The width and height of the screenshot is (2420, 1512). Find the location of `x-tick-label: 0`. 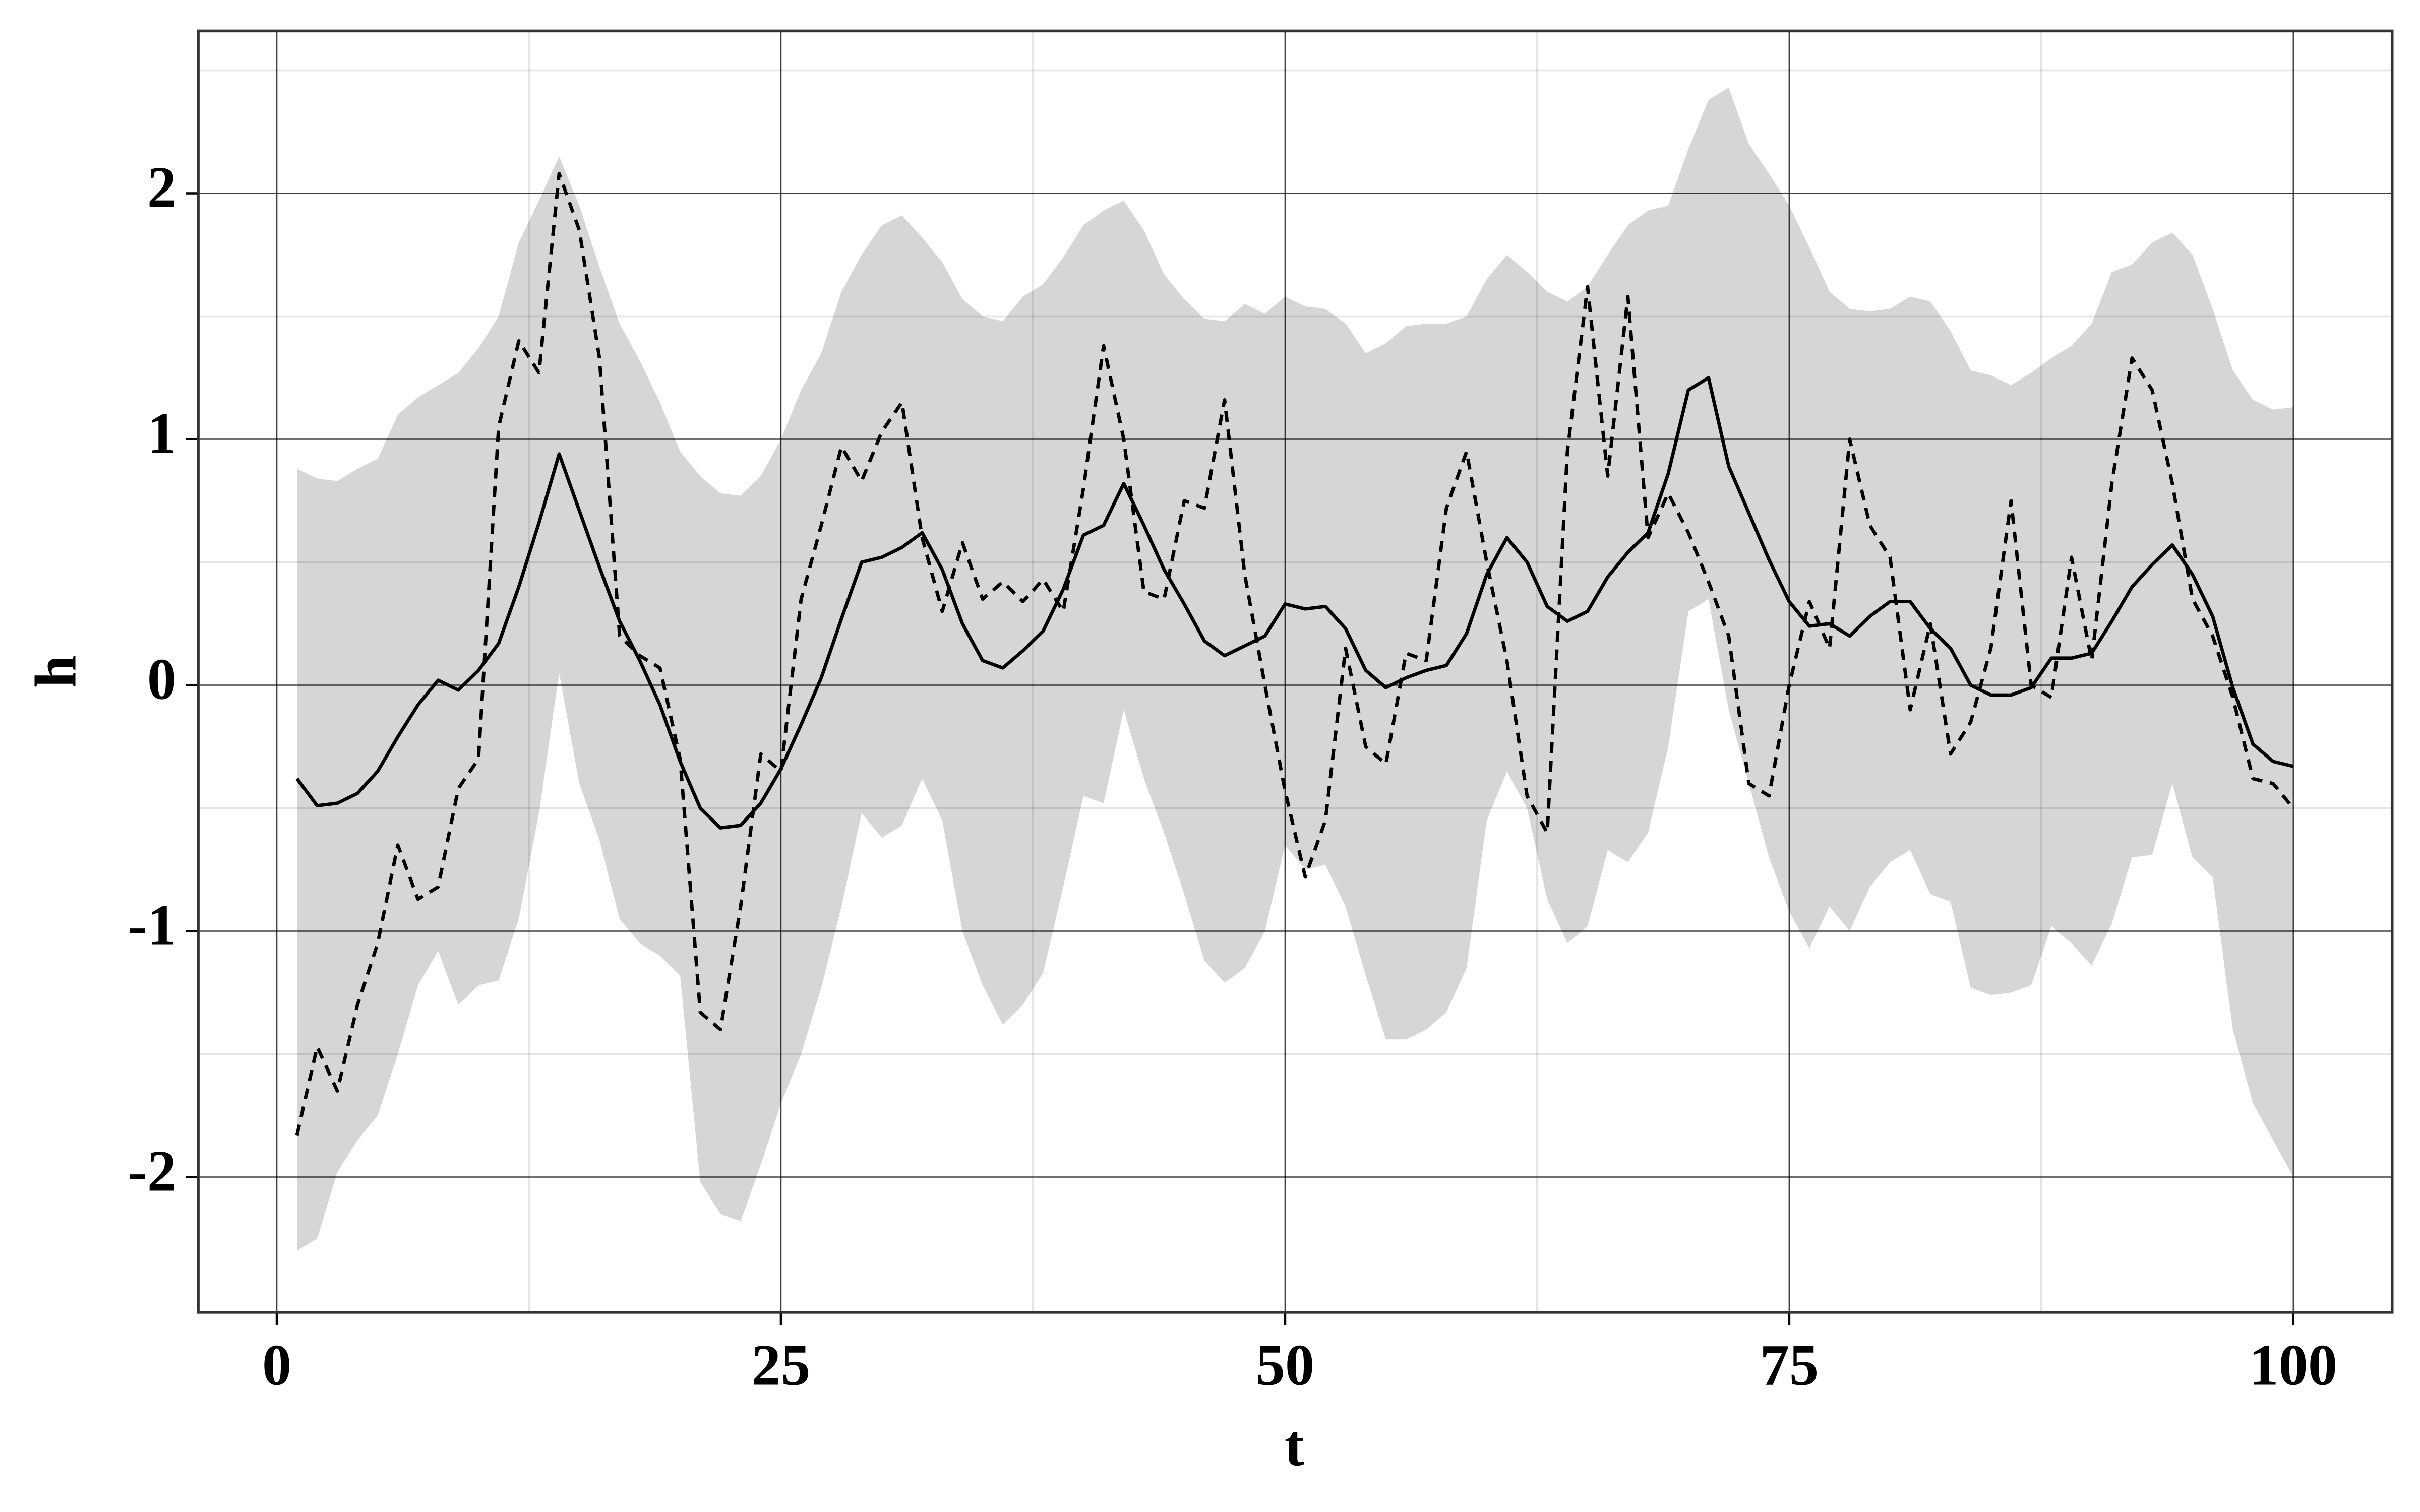

x-tick-label: 0 is located at coordinates (276, 1366).